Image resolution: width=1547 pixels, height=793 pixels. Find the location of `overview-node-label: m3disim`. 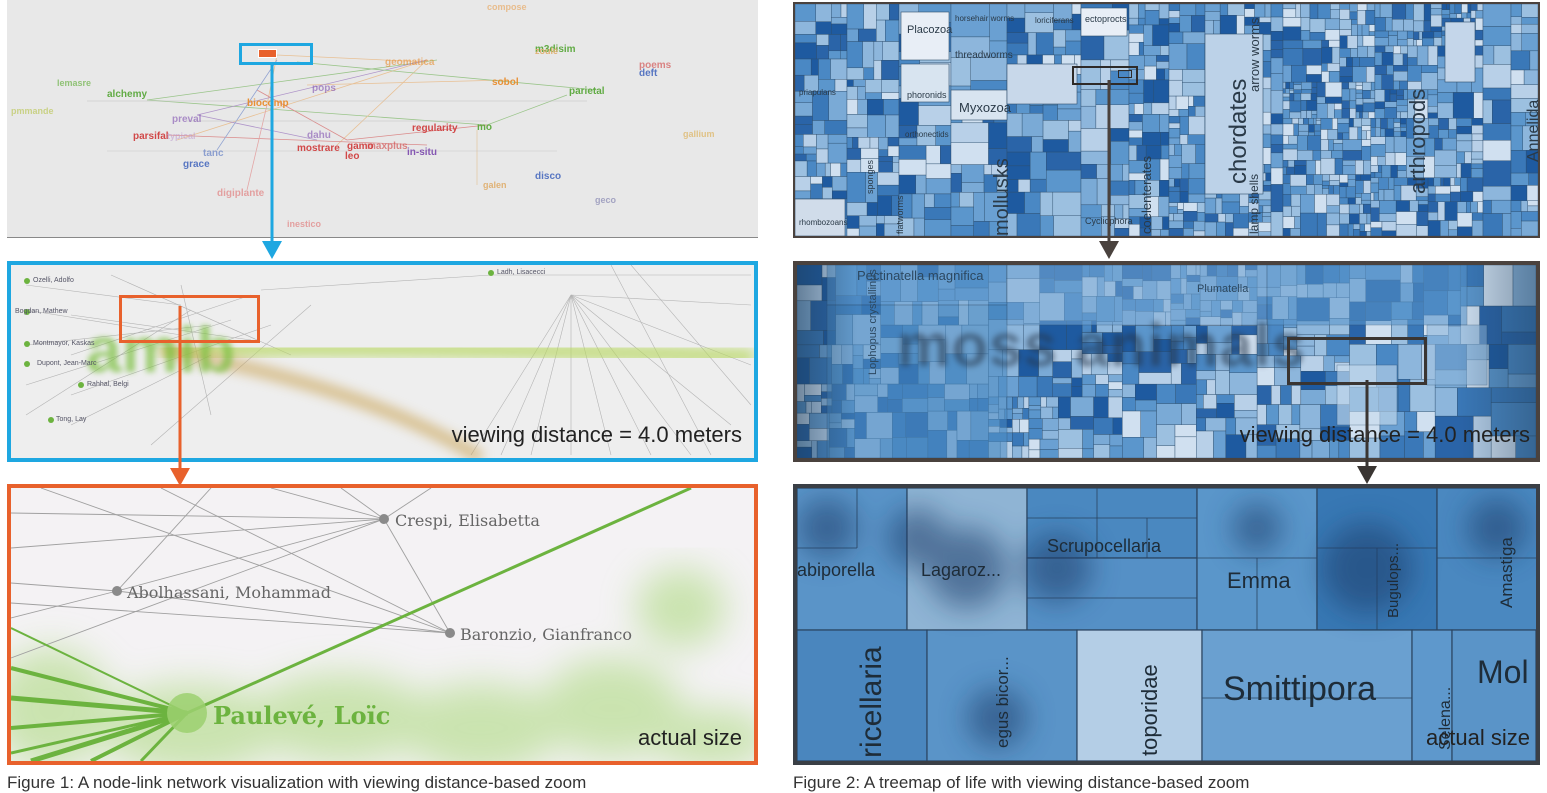

overview-node-label: m3disim is located at coordinates (555, 49).